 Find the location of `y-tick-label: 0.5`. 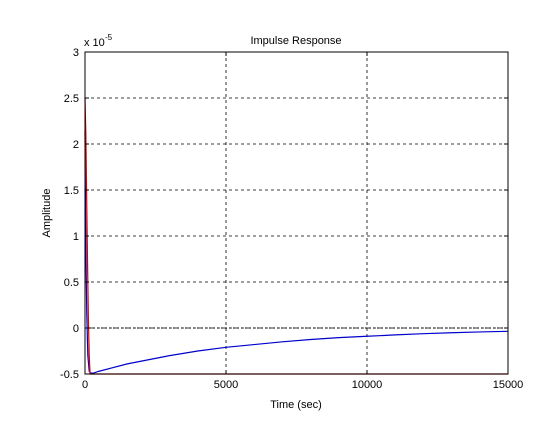

y-tick-label: 0.5 is located at coordinates (71, 283).